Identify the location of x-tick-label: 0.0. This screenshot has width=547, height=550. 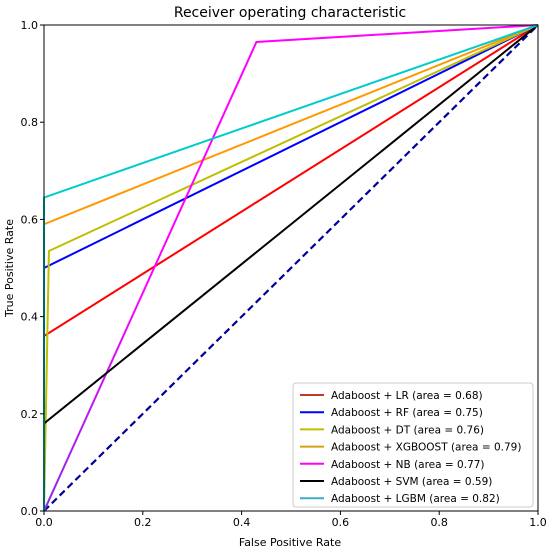
(44, 522).